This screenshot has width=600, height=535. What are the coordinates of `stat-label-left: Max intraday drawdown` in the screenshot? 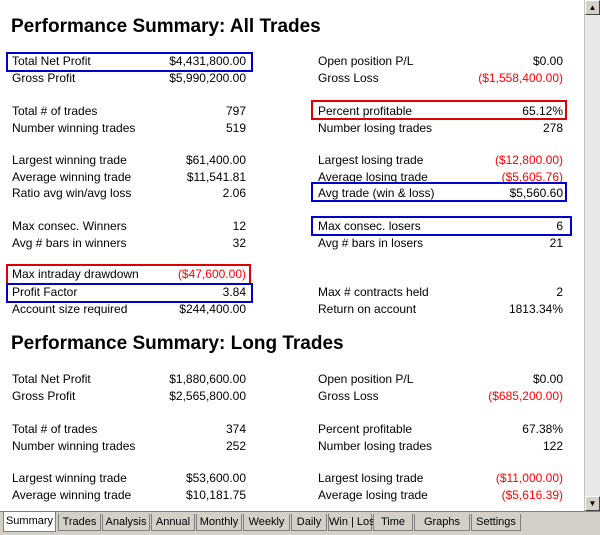 It's located at (75, 274).